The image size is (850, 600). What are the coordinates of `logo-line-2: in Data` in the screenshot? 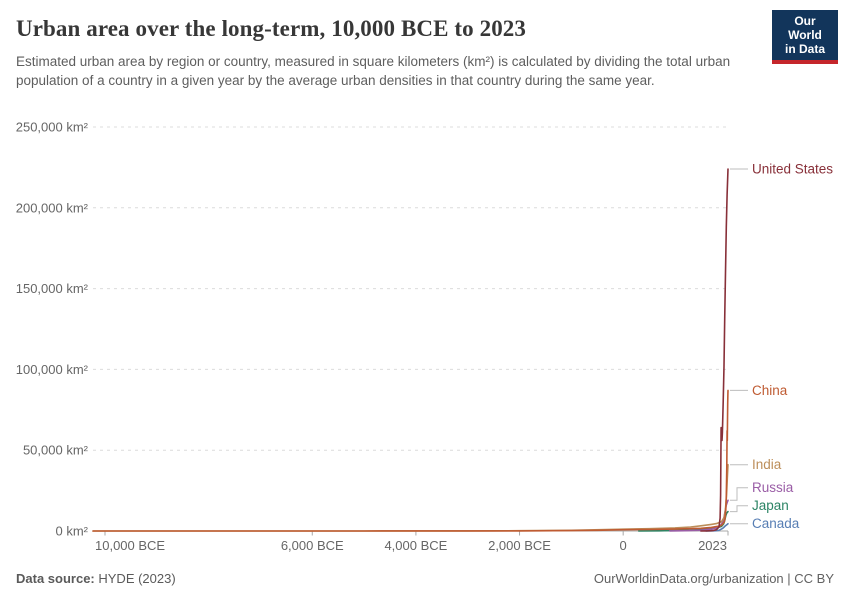 It's located at (804, 48).